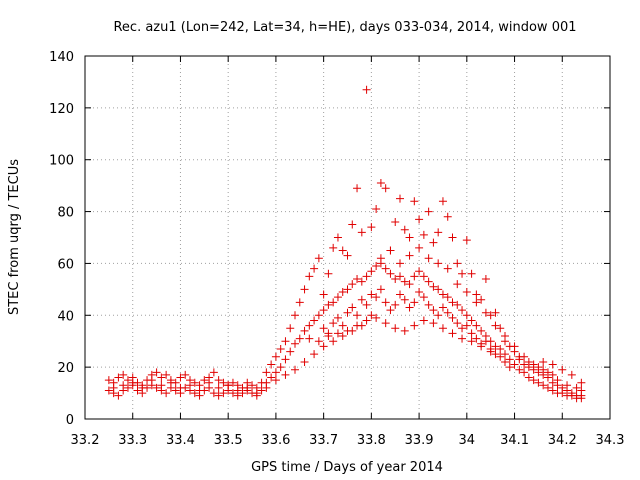  Describe the element at coordinates (61, 161) in the screenshot. I see `y-tick-label: 100` at that location.